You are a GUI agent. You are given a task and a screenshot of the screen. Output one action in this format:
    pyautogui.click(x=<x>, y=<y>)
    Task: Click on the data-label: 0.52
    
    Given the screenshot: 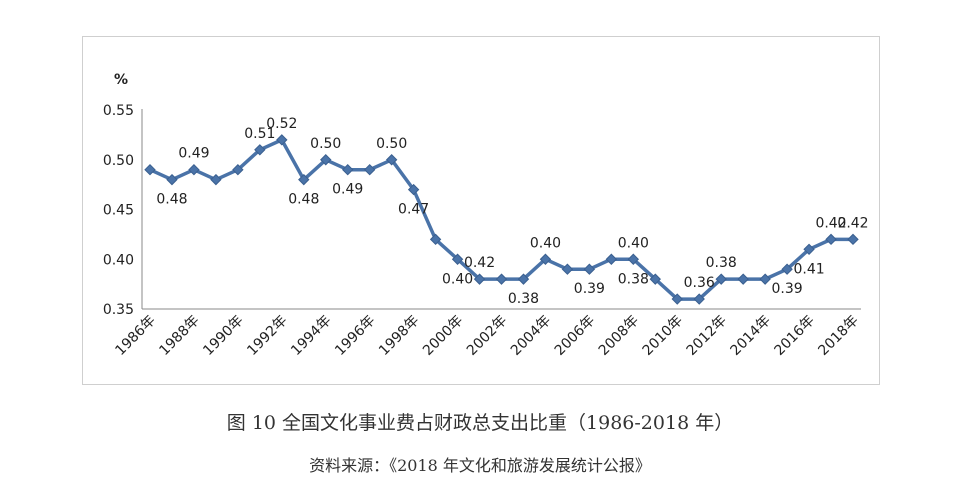 What is the action you would take?
    pyautogui.click(x=281, y=124)
    